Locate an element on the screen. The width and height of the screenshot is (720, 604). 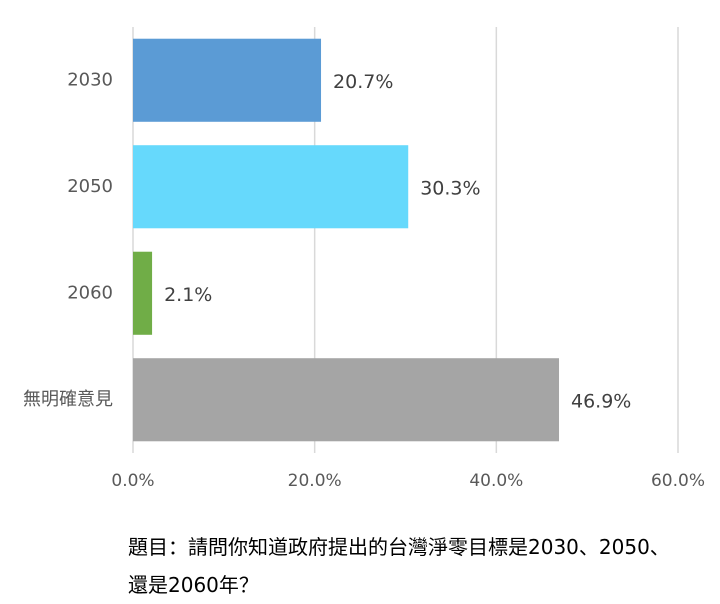
value-label: 30.3% is located at coordinates (450, 188).